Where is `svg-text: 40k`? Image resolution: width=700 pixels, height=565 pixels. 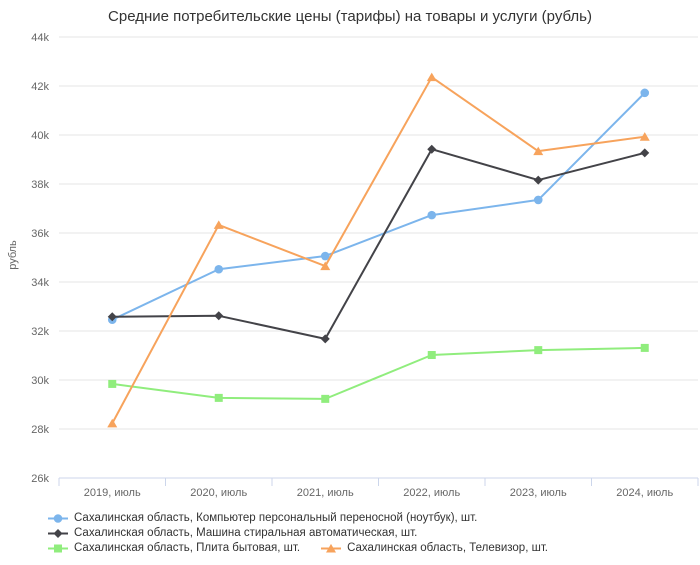 svg-text: 40k is located at coordinates (40, 136).